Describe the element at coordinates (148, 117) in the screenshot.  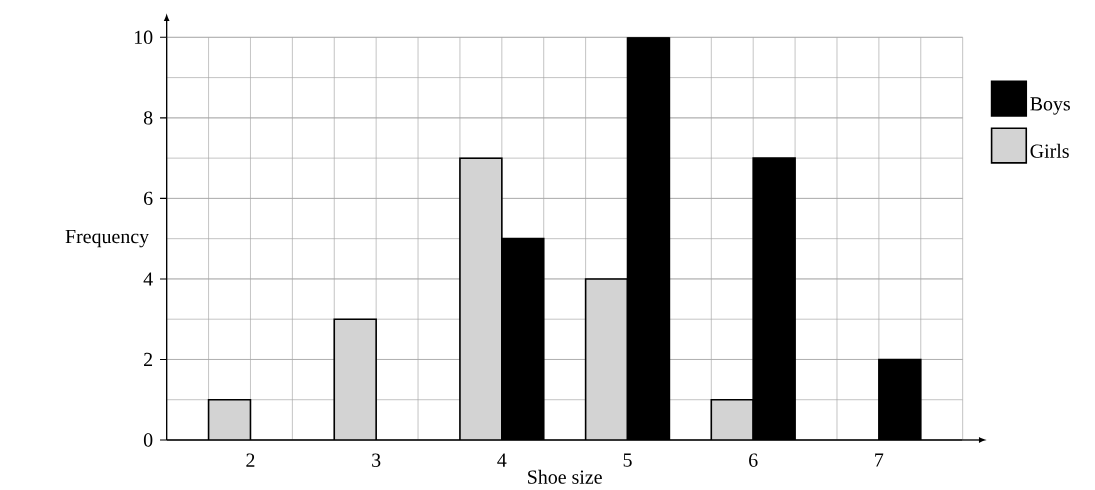
I see `y-tick-label: 8` at that location.